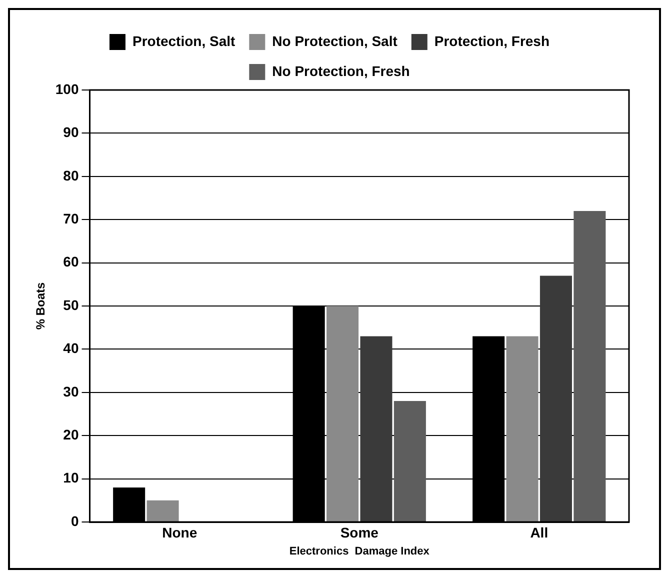 This screenshot has width=671, height=580. I want to click on y-tick-label: 20, so click(71, 434).